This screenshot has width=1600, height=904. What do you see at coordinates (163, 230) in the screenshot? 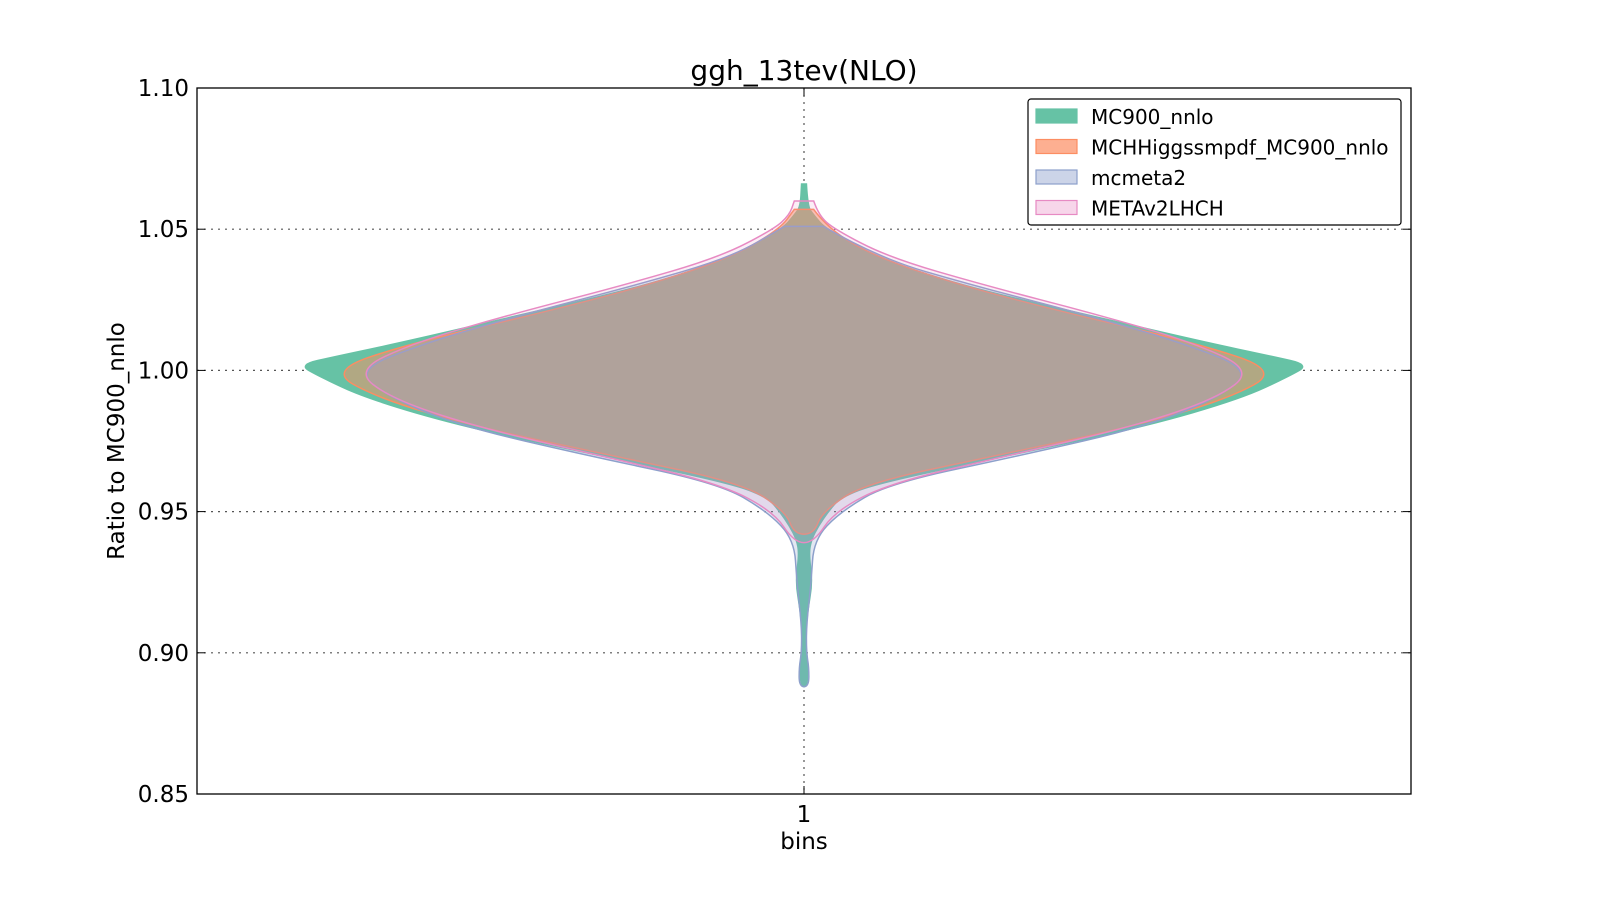
I see `y-tick-label: 1.05` at bounding box center [163, 230].